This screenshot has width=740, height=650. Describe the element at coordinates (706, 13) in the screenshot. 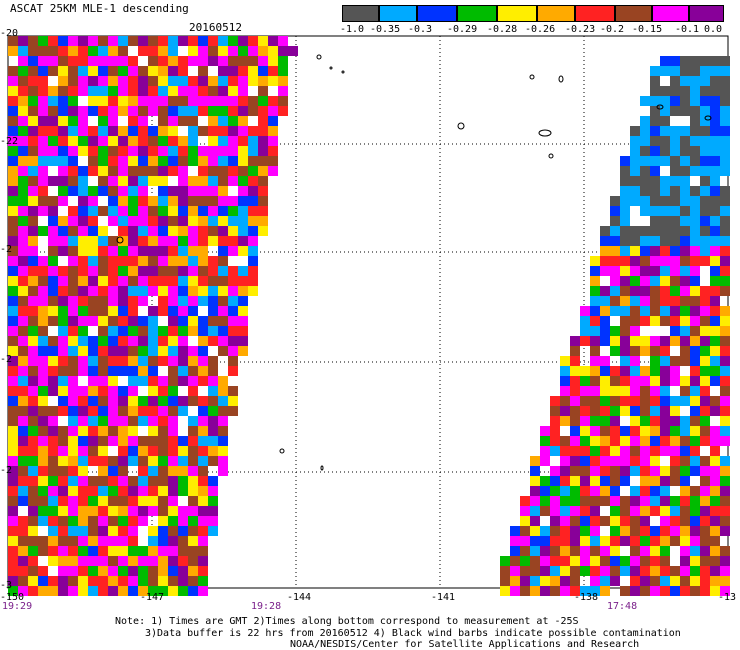

I see `colorbar-swatch` at that location.